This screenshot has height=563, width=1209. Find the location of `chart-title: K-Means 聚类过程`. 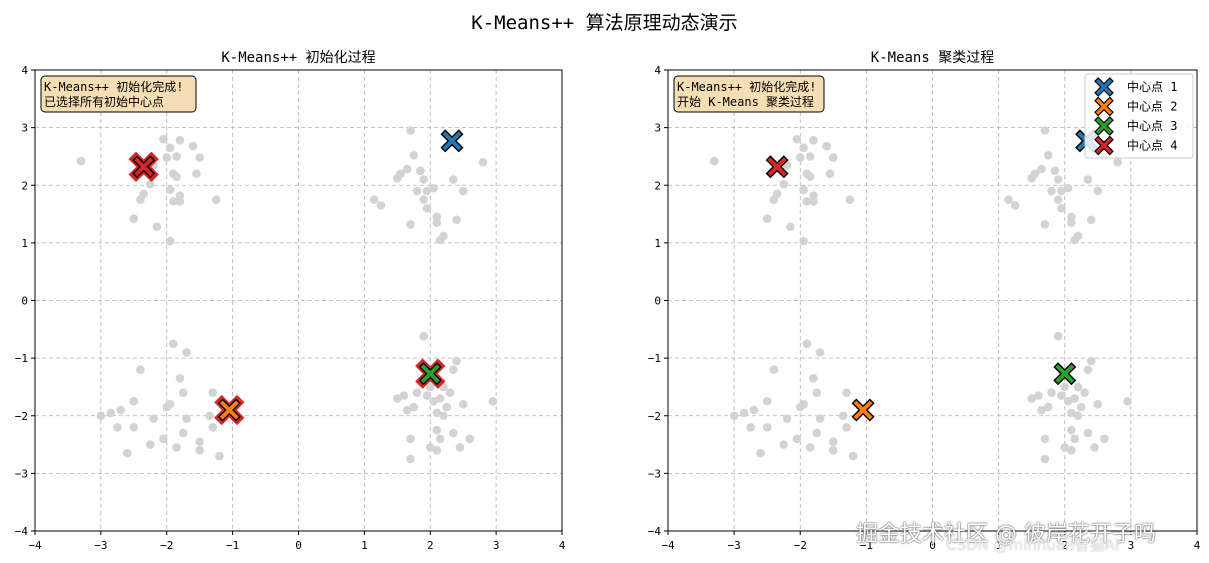

chart-title: K-Means 聚类过程 is located at coordinates (932, 58).